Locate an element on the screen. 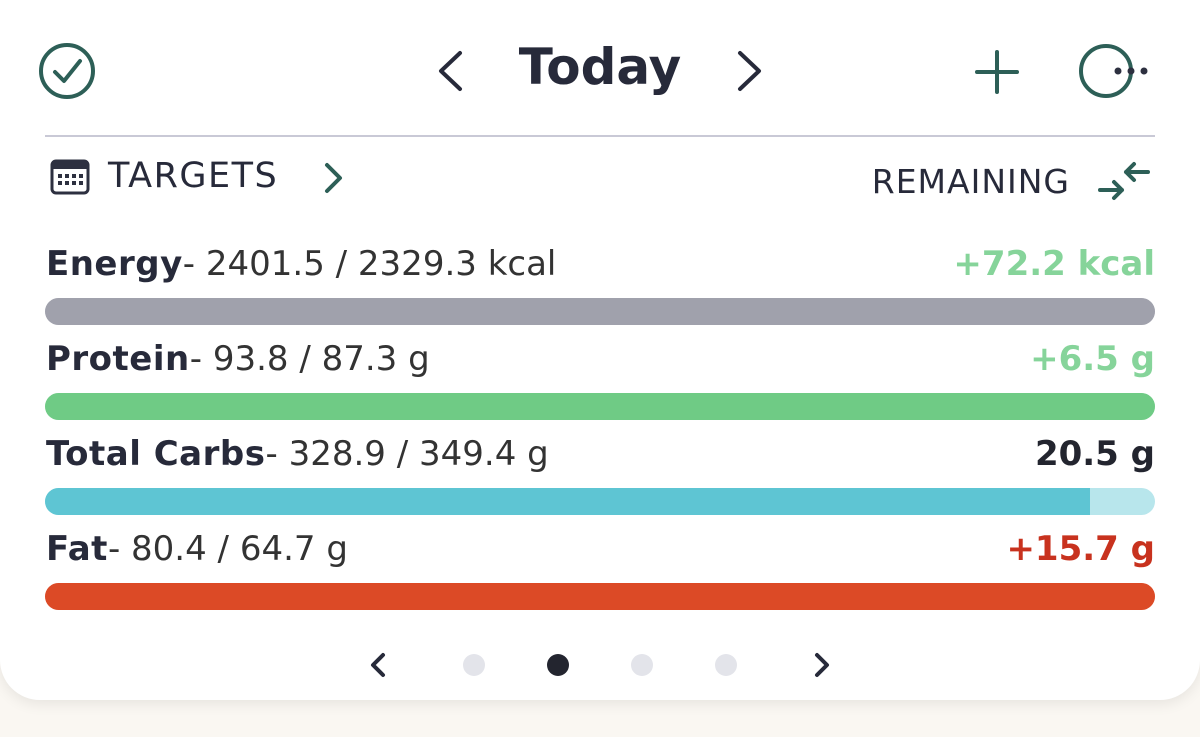 This screenshot has width=1200, height=737. prev-day is located at coordinates (450, 71).